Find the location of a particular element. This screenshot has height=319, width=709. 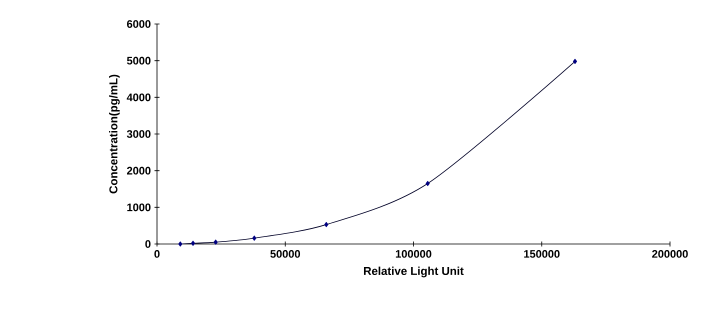

y-tick-label: 1000 is located at coordinates (139, 207).